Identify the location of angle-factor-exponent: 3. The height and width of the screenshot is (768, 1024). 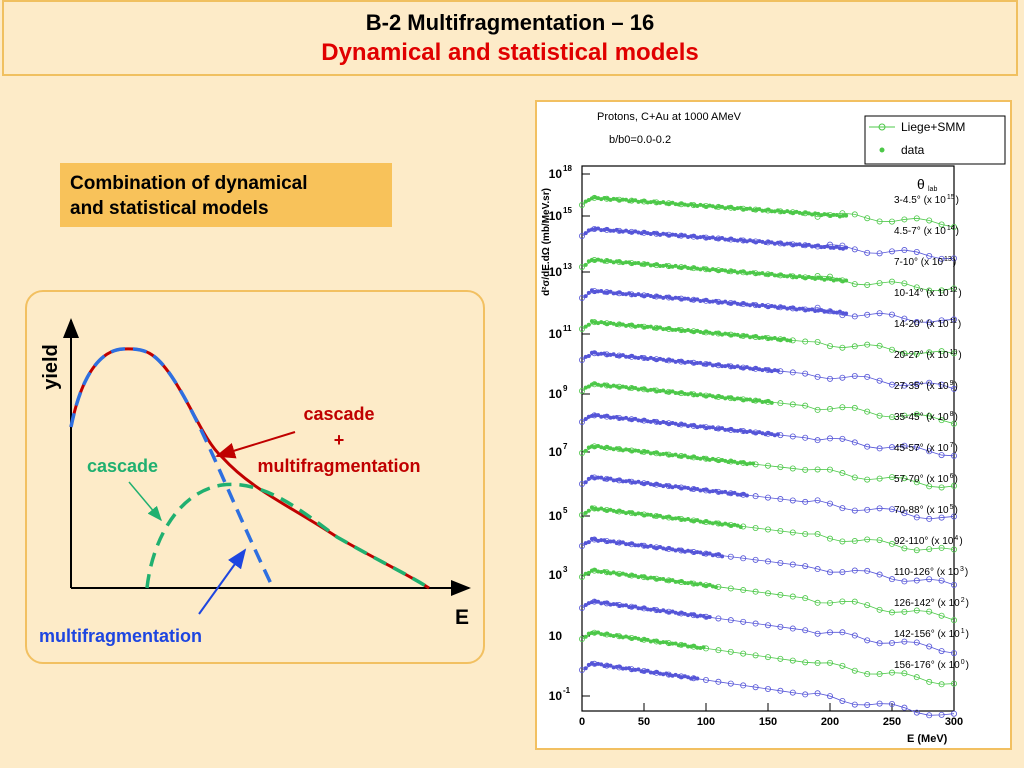
(962, 569).